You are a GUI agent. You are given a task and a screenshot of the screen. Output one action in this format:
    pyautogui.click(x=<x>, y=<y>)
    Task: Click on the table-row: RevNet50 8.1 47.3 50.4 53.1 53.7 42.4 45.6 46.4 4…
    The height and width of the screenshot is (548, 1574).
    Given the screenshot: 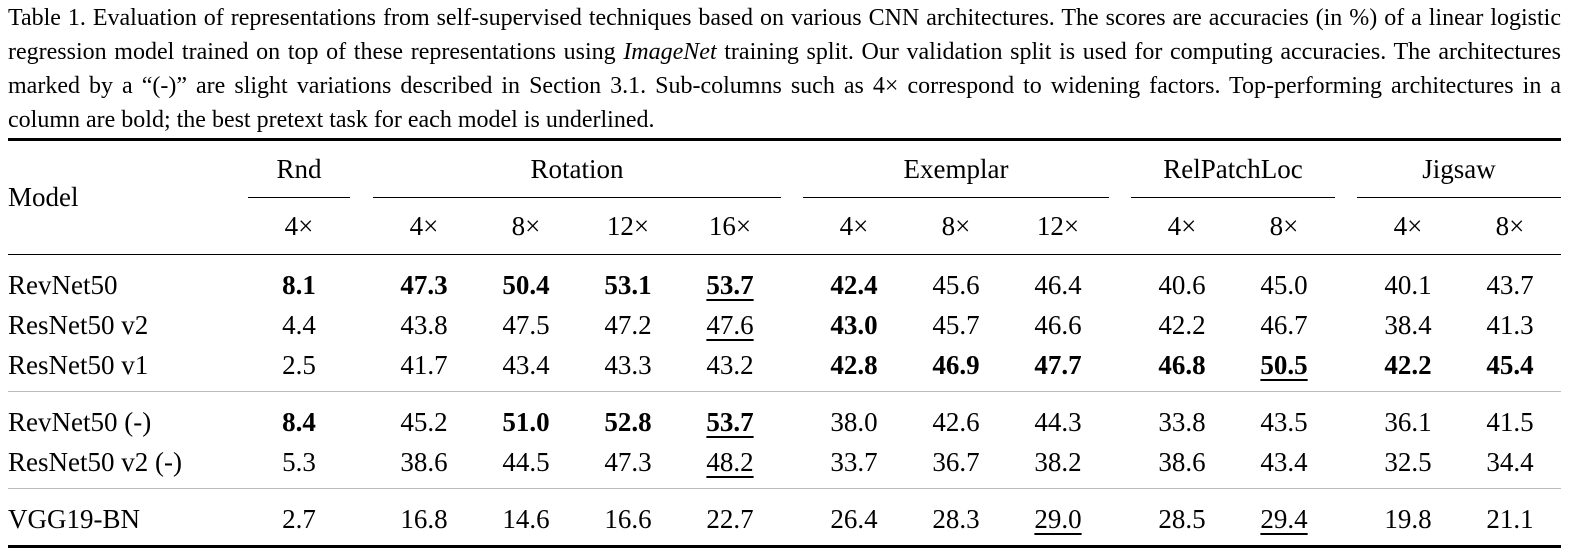 What is the action you would take?
    pyautogui.click(x=784, y=280)
    